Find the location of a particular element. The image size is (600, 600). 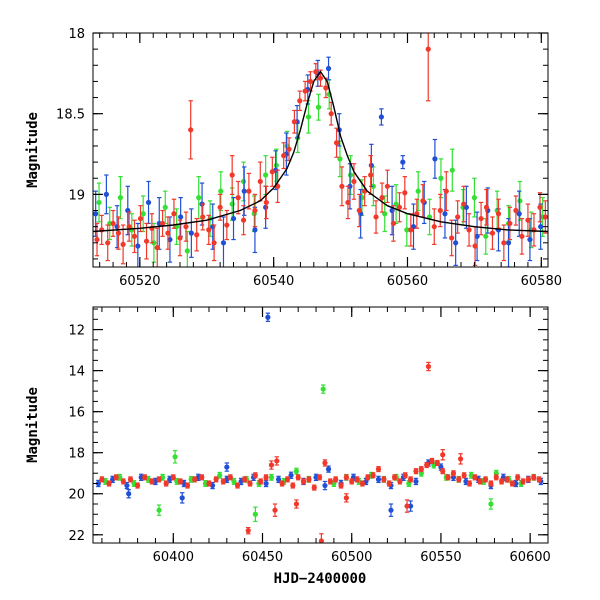

bottom-x-tick-label: 60450 is located at coordinates (262, 557).